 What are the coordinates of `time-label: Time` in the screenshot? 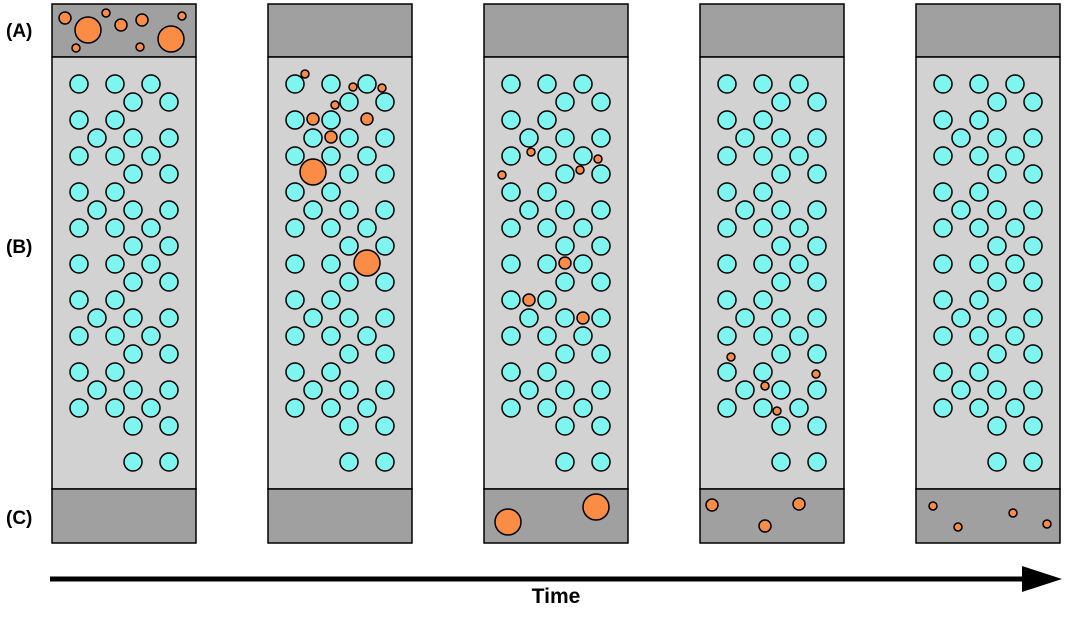 It's located at (556, 596).